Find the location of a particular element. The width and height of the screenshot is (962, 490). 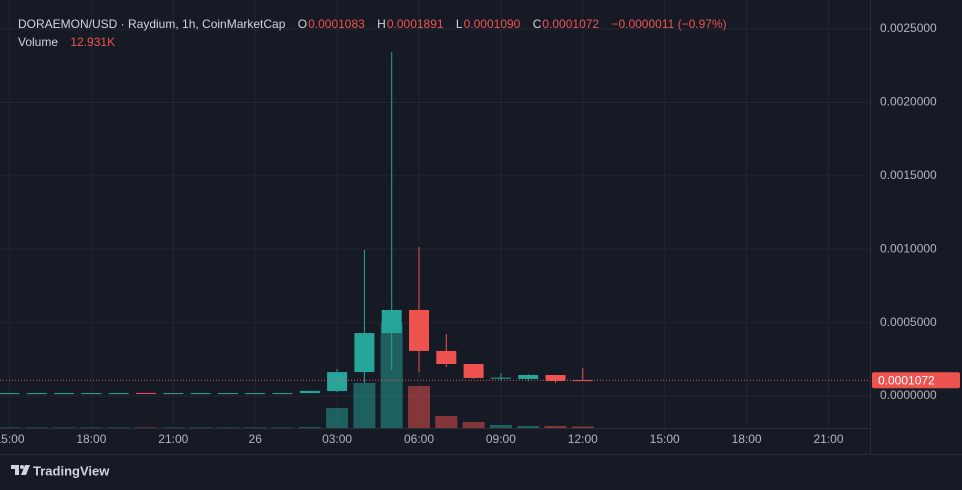

y-tick-label: 0.0020000 is located at coordinates (908, 102).